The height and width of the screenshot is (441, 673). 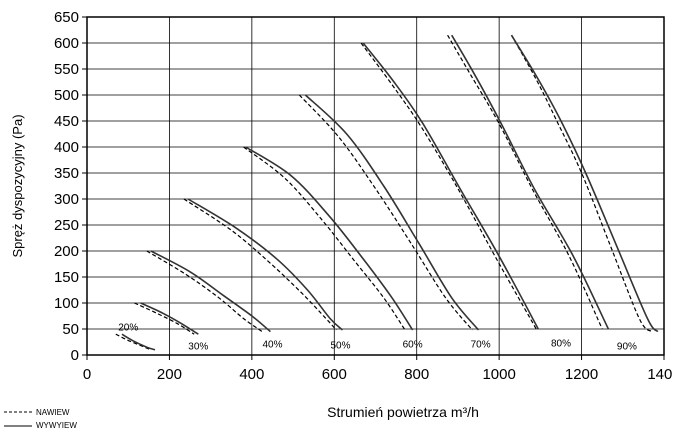 I want to click on curve-label: 70%, so click(x=481, y=345).